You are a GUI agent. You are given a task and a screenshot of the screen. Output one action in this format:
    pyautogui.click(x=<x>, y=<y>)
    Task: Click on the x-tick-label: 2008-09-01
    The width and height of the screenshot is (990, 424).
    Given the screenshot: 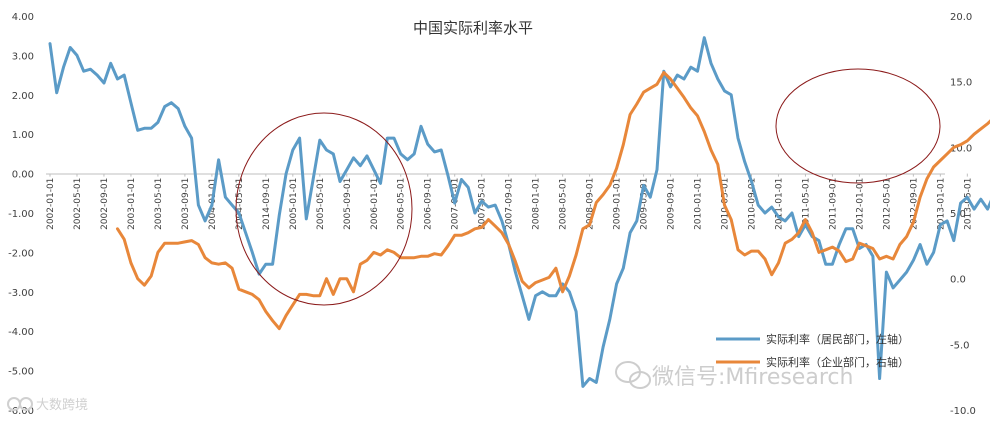 What is the action you would take?
    pyautogui.click(x=591, y=204)
    